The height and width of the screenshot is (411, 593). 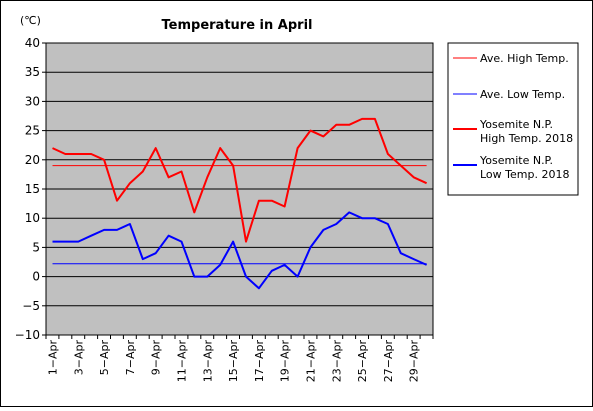 What do you see at coordinates (388, 361) in the screenshot?
I see `x-tick-label: 27−Apr` at bounding box center [388, 361].